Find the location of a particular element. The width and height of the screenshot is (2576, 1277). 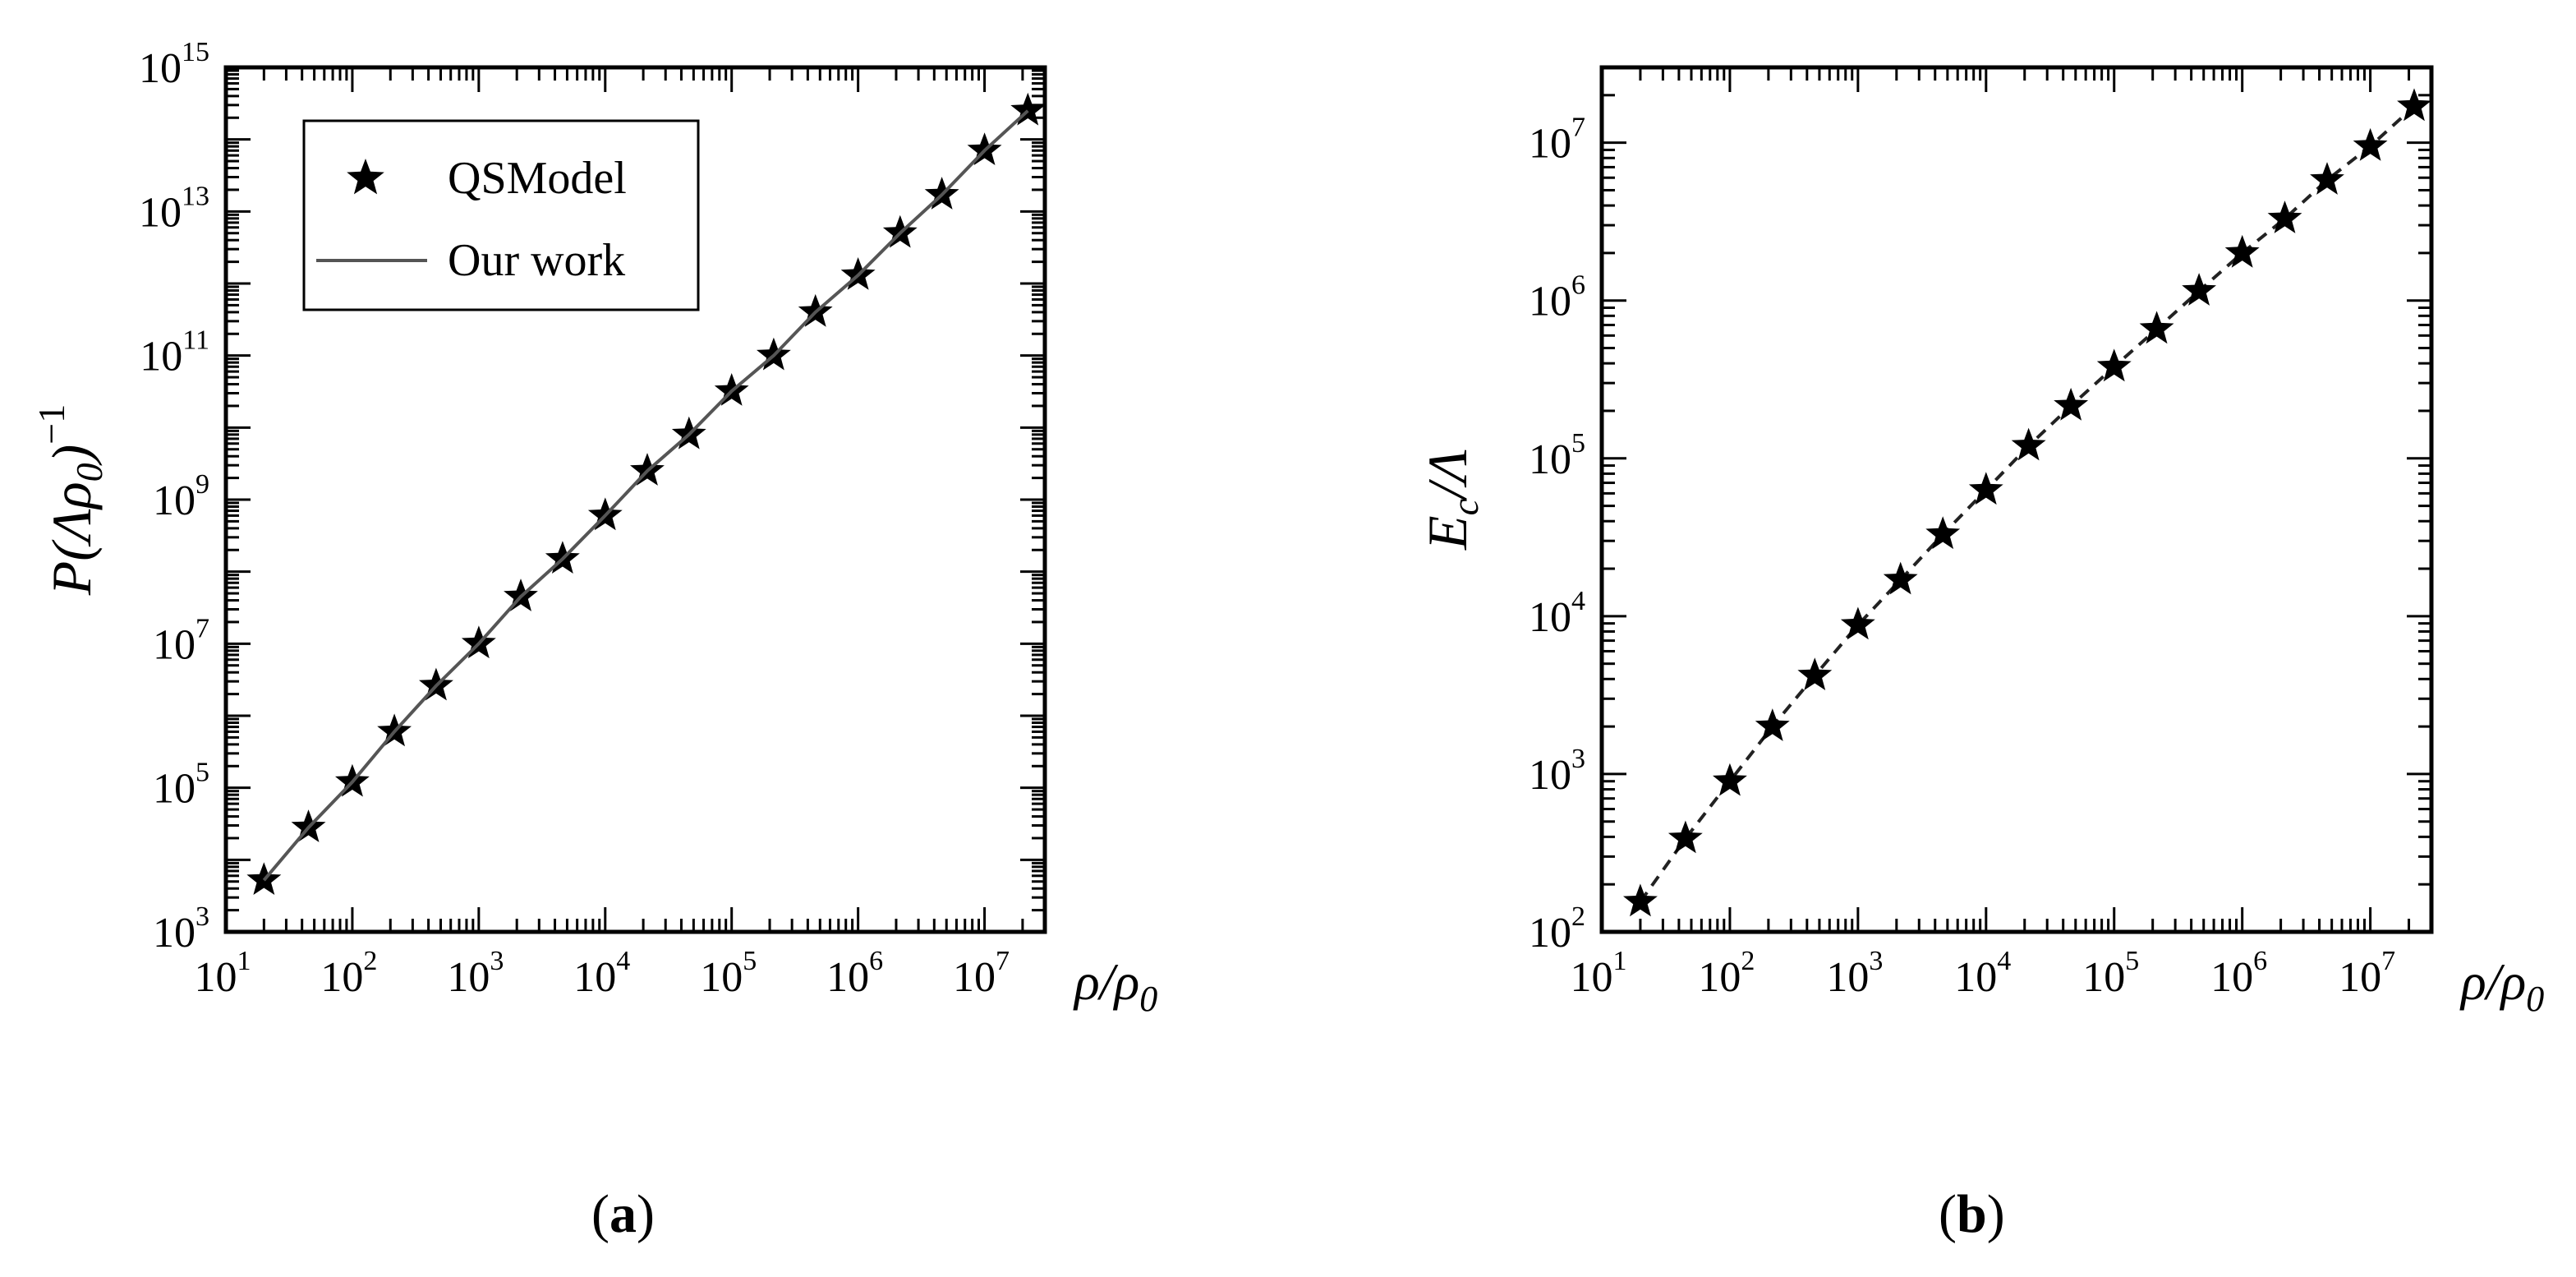

panel-b-y-tick-label: 10⁶ is located at coordinates (1557, 297).